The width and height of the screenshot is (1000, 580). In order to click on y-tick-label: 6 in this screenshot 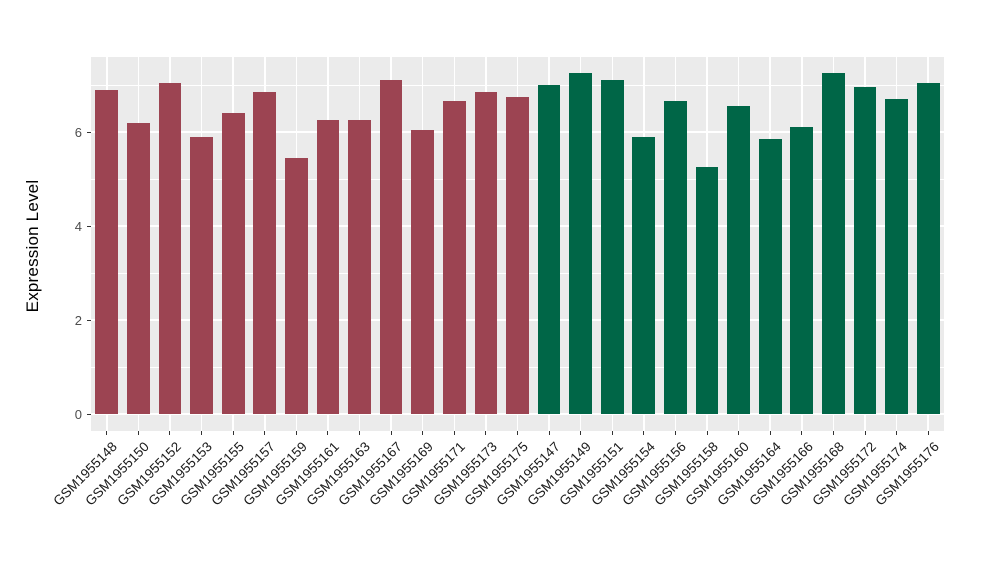, I will do `click(78, 132)`.